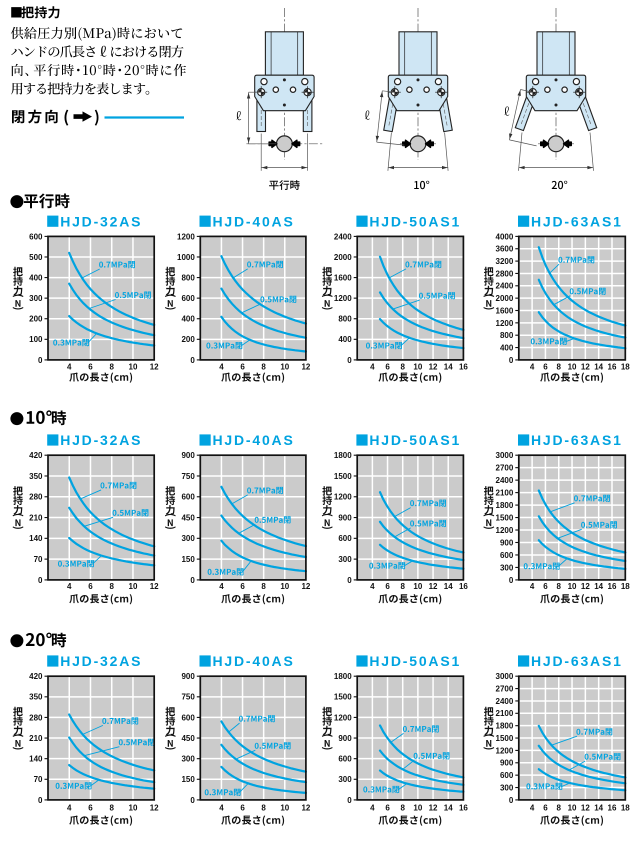 Image resolution: width=641 pixels, height=843 pixels. What do you see at coordinates (188, 779) in the screenshot?
I see `svg-text: 150` at bounding box center [188, 779].